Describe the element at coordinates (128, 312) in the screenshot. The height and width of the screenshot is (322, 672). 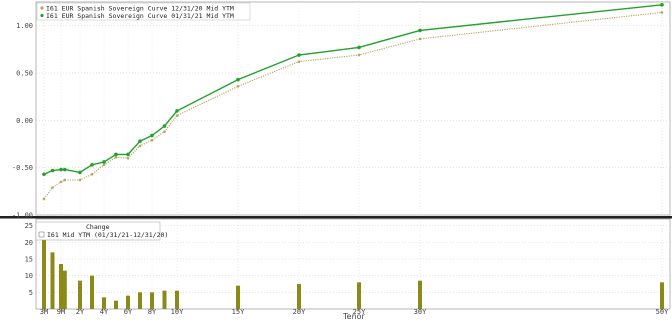
I see `x-tick-label: 6Y` at that location.